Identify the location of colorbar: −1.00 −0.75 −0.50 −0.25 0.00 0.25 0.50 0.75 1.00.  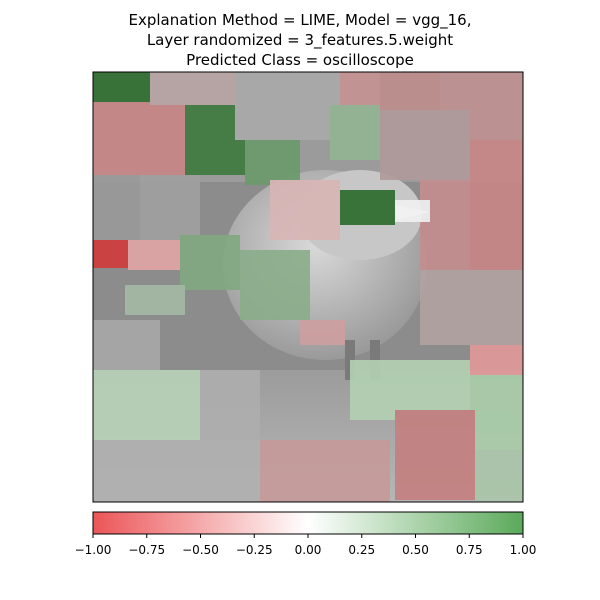
(306, 534).